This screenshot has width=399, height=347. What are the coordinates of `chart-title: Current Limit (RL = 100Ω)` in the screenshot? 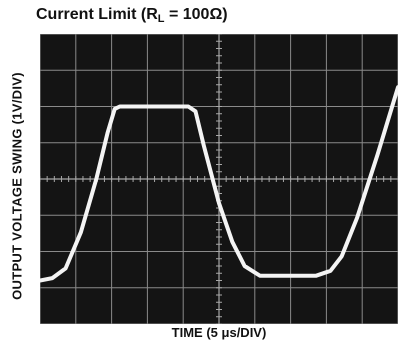 It's located at (132, 15).